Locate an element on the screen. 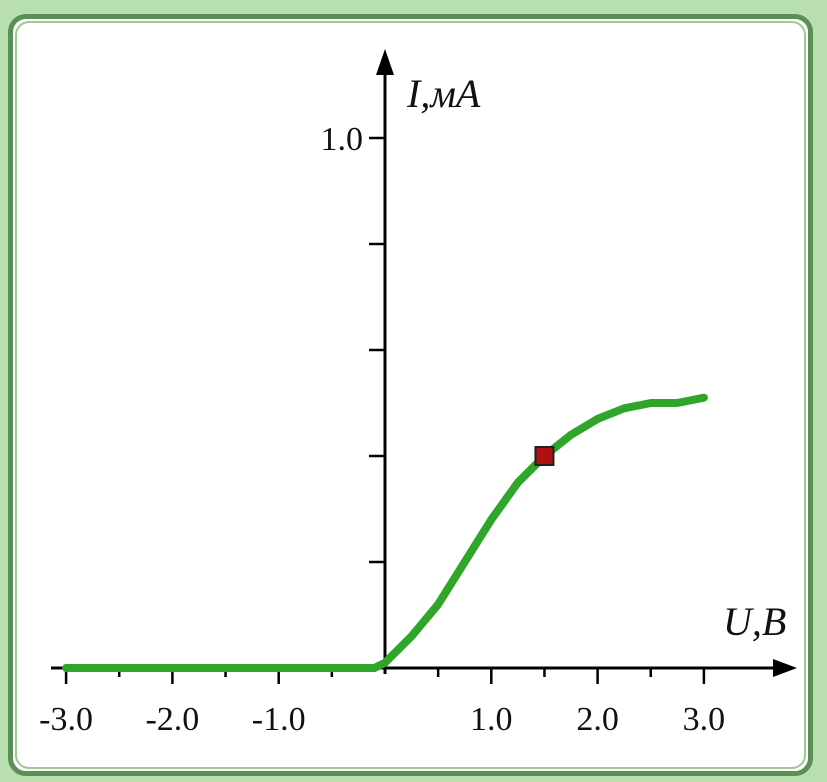 The image size is (827, 782). y-tick-label: 1.0 is located at coordinates (342, 139).